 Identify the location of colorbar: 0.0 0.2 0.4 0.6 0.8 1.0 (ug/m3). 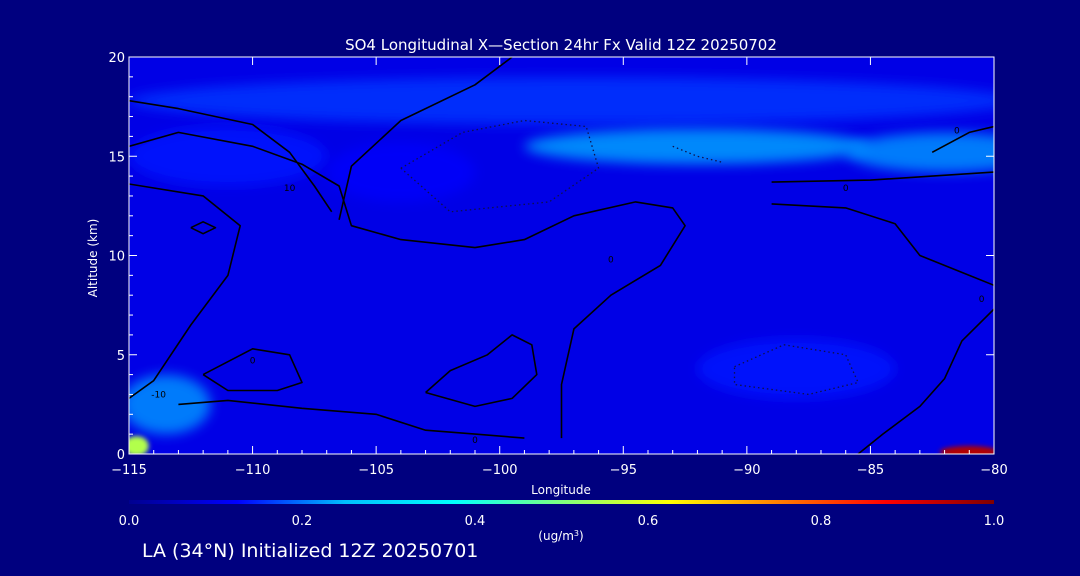
(562, 522).